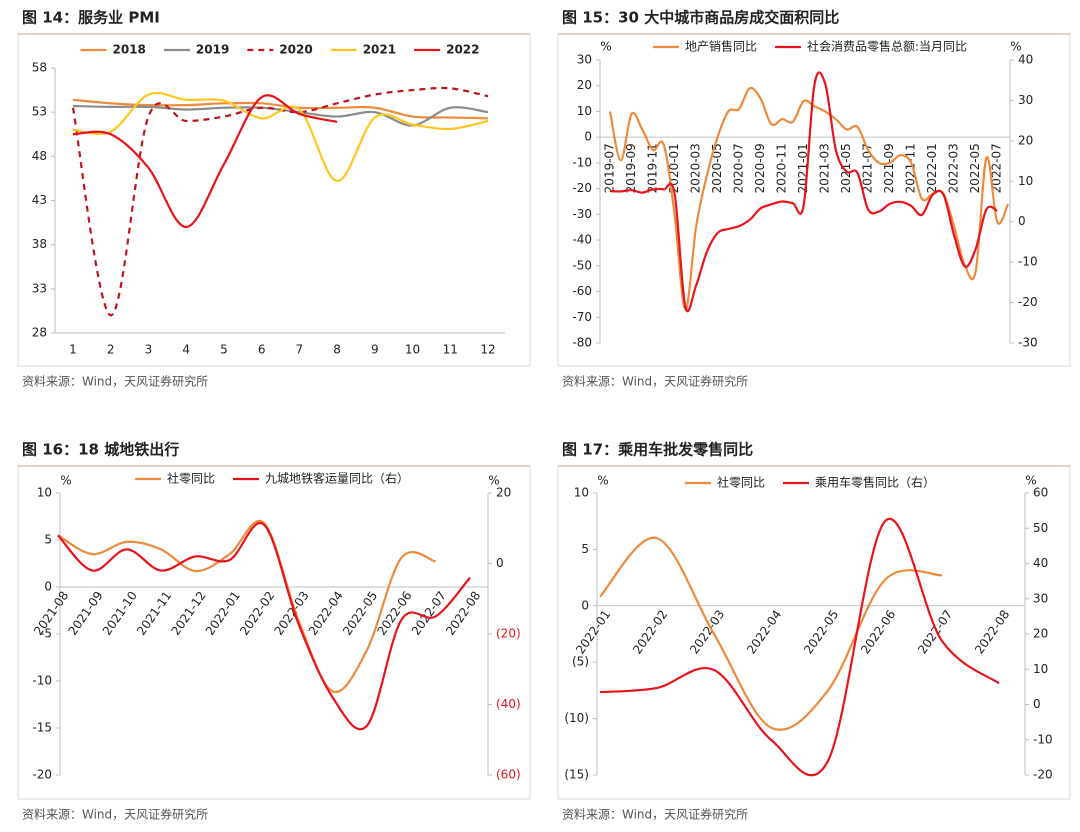  I want to click on y-tick-label: -50, so click(582, 265).